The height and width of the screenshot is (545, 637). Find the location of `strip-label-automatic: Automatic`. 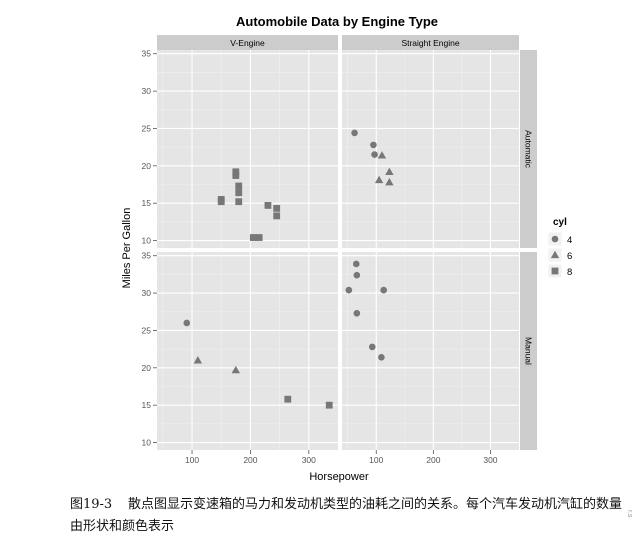

strip-label-automatic: Automatic is located at coordinates (529, 149).